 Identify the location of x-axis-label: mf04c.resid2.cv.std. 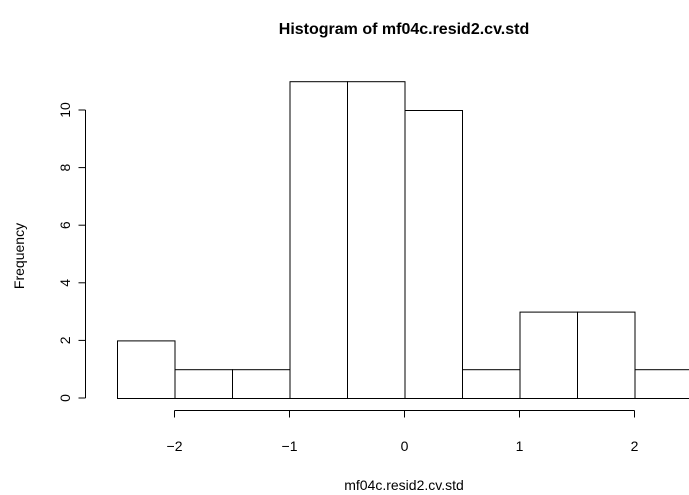
(404, 485).